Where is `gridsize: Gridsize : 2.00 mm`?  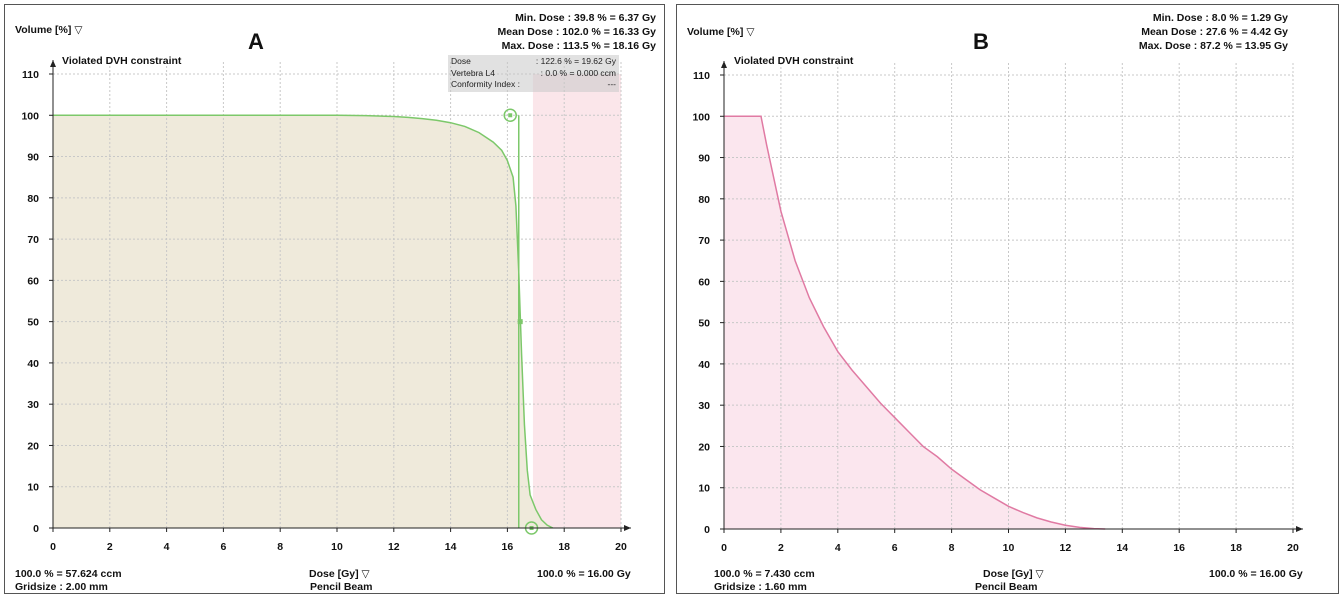
gridsize: Gridsize : 2.00 mm is located at coordinates (61, 587).